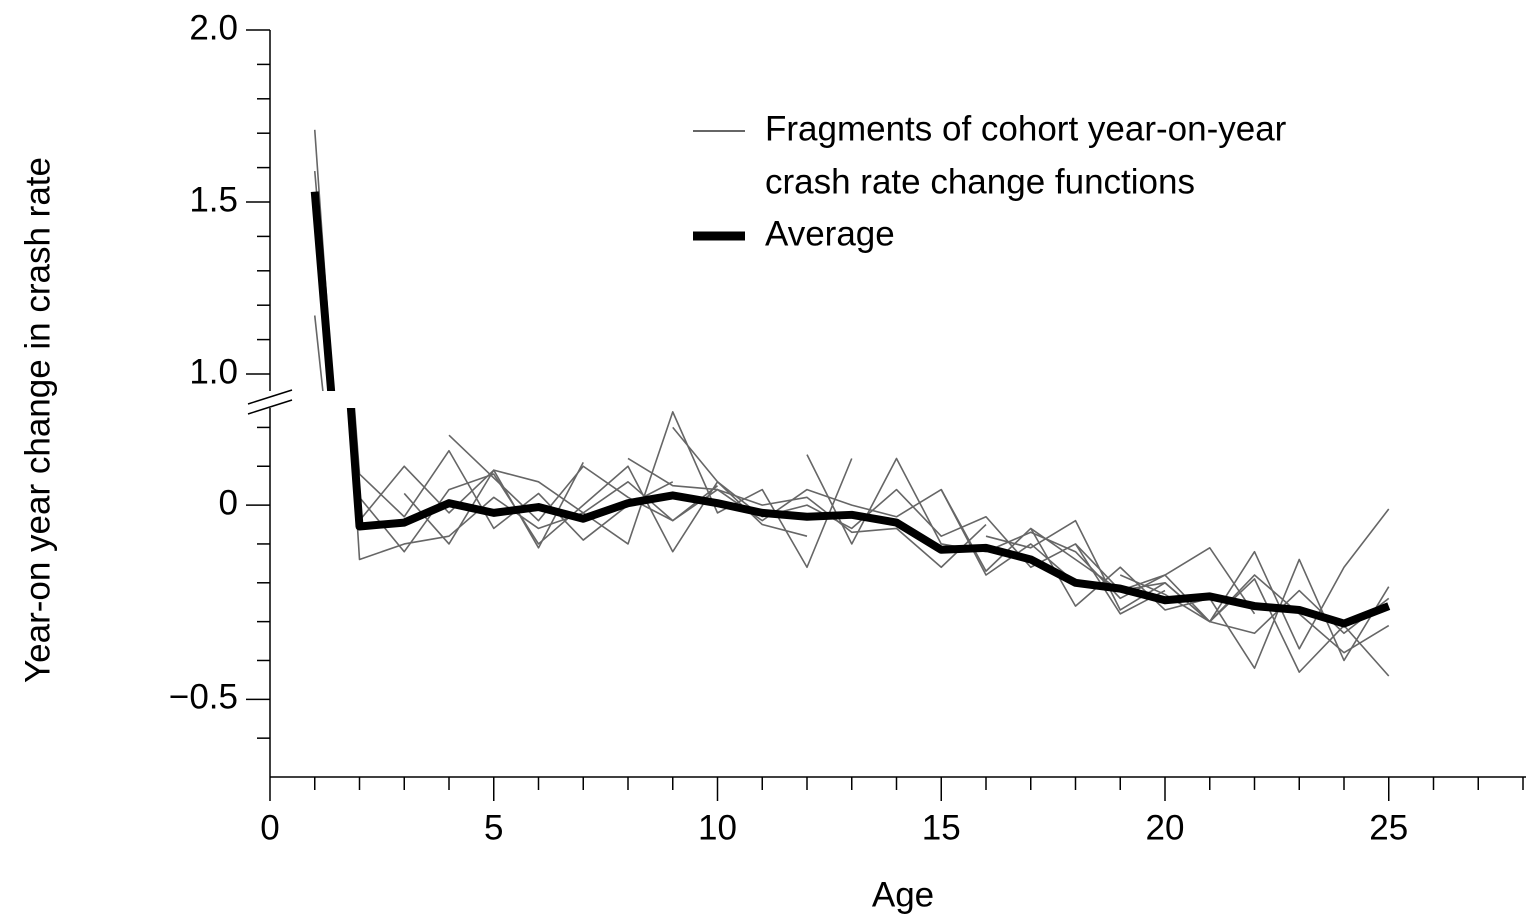 Image resolution: width=1526 pixels, height=921 pixels. What do you see at coordinates (717, 827) in the screenshot?
I see `x-tick-label: 10` at bounding box center [717, 827].